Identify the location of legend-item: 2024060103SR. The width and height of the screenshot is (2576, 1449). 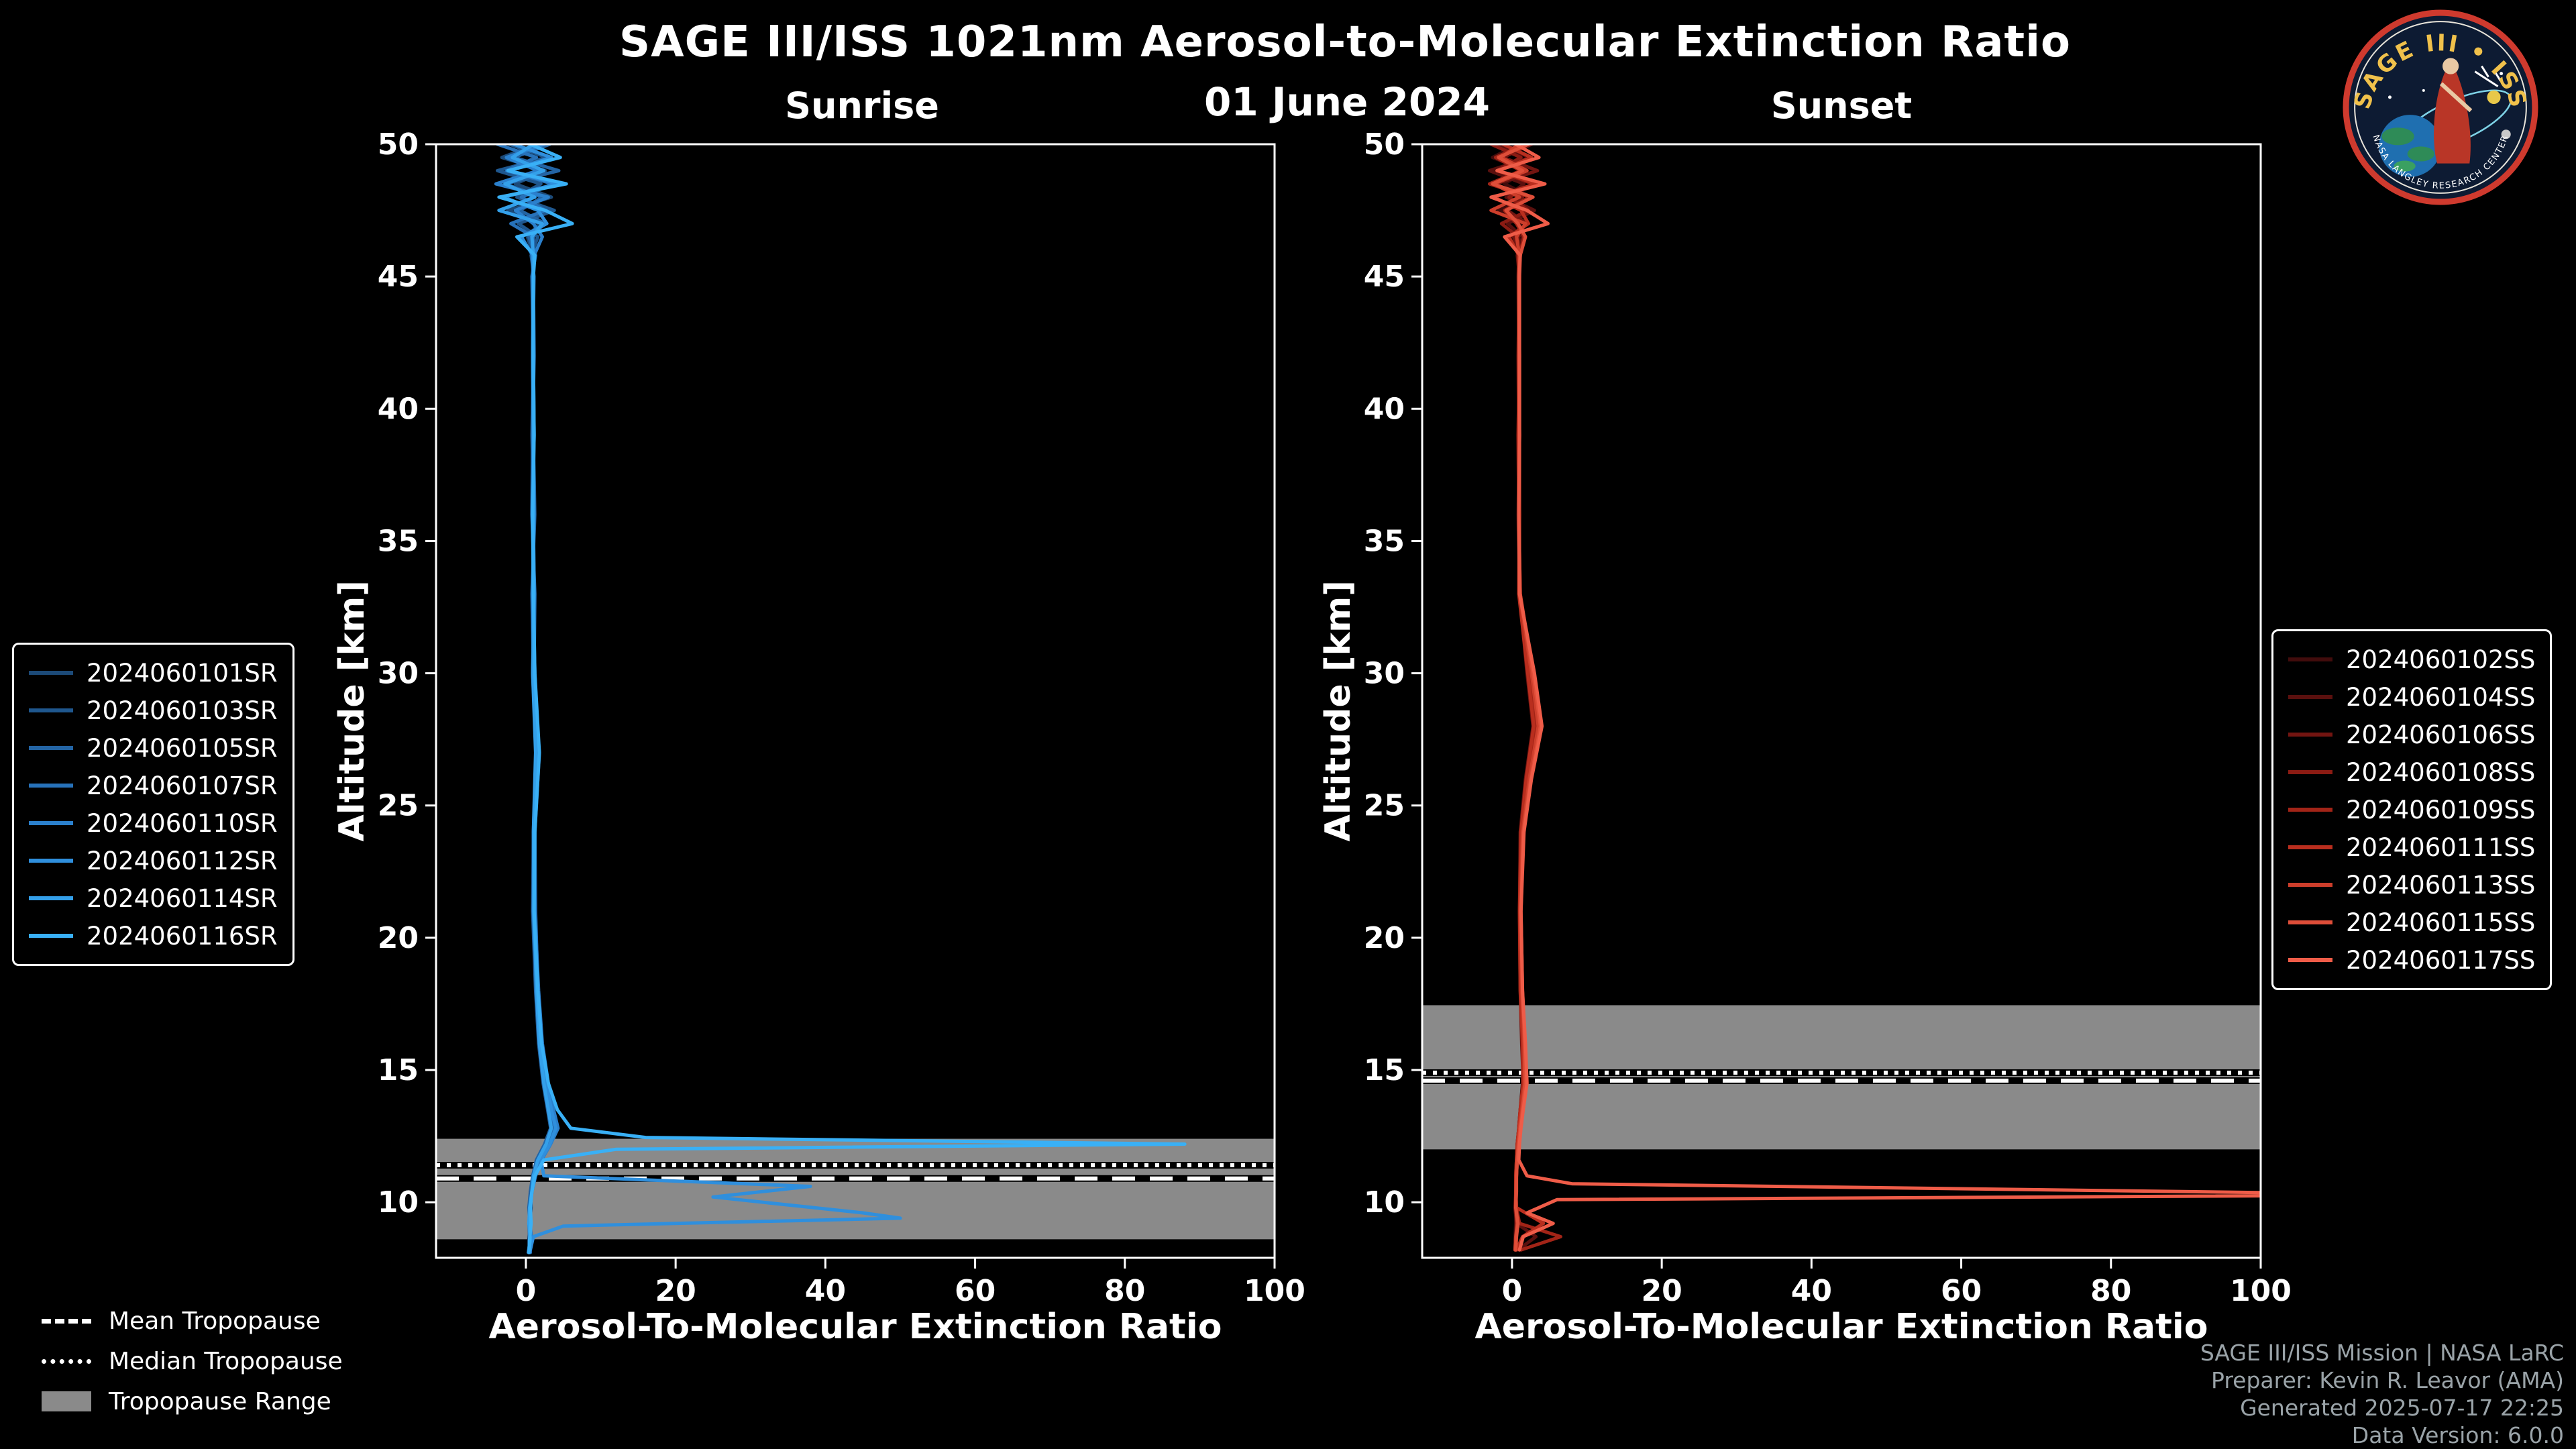
(153, 710).